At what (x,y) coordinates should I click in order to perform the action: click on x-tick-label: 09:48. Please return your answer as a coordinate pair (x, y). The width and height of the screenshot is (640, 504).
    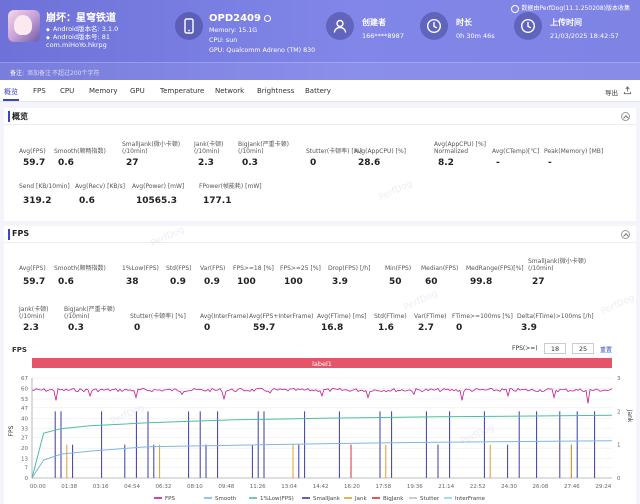
    Looking at the image, I should click on (226, 487).